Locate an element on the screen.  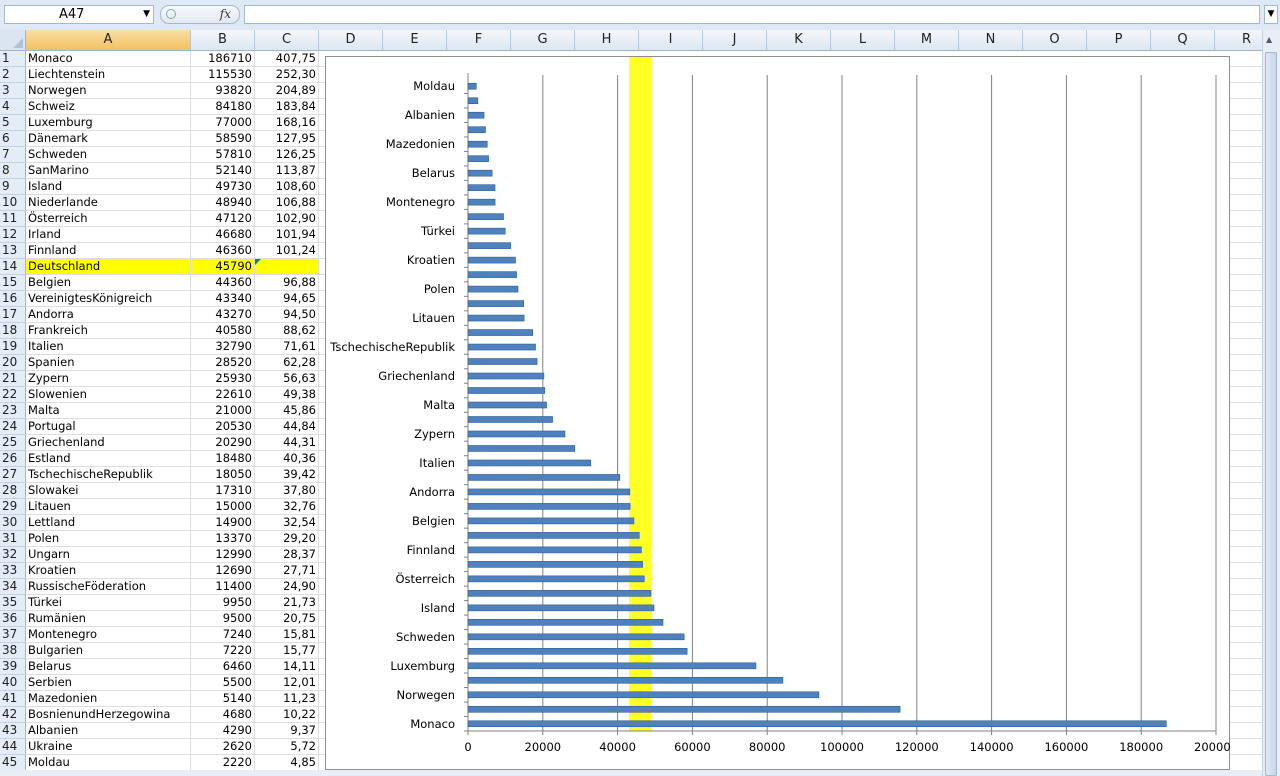
cell-country: Kroatien is located at coordinates (108, 570).